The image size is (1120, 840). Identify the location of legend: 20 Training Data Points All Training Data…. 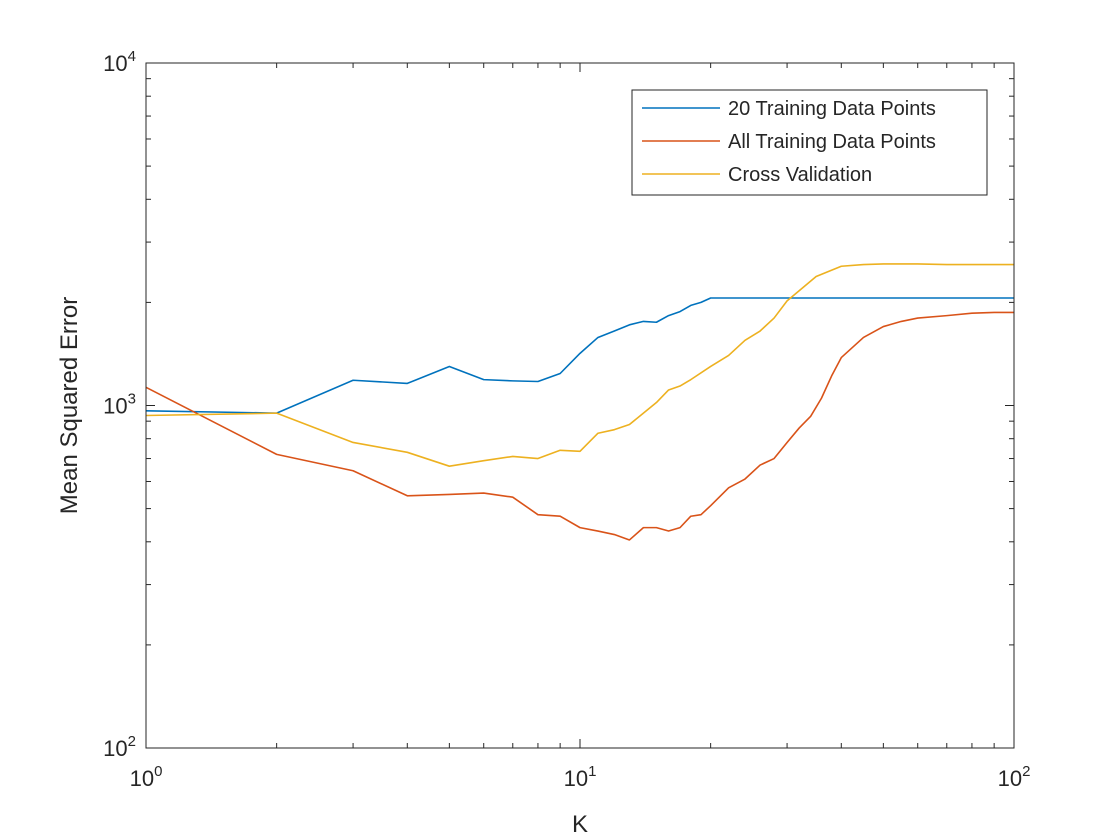
(809, 142).